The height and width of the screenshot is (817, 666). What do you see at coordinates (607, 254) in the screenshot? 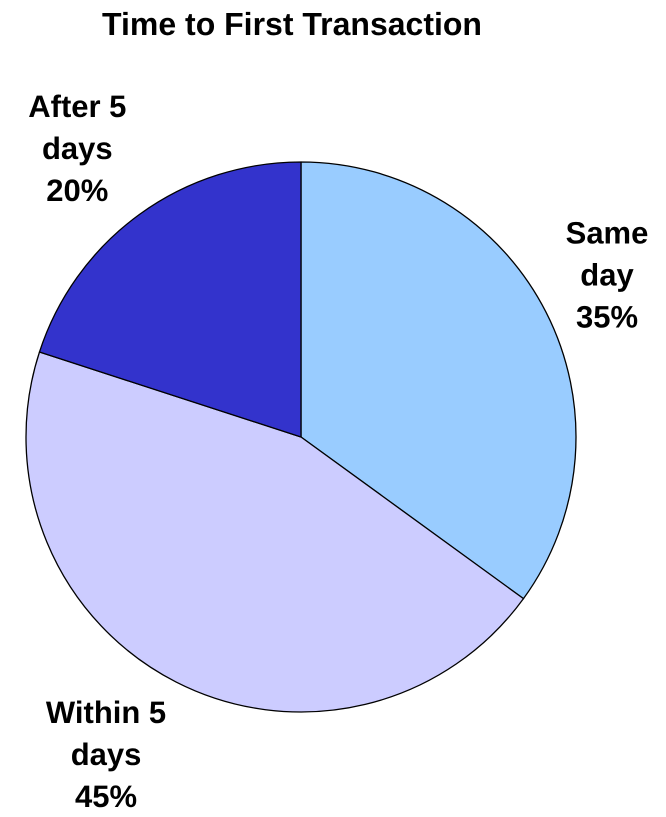
I see `slice-label: Same day` at bounding box center [607, 254].